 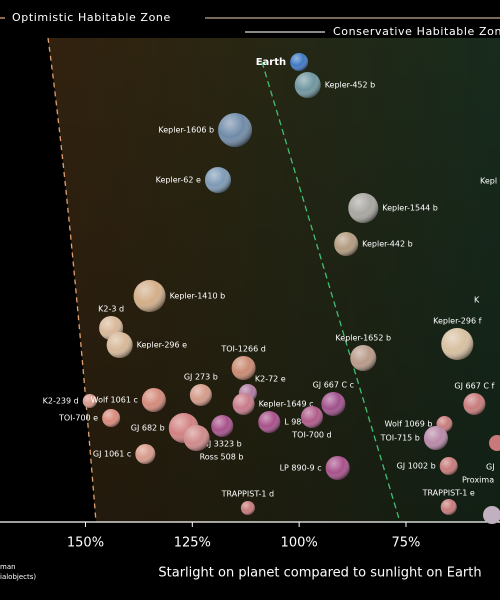 I want to click on planet-label: Kepler-296 f, so click(x=457, y=321).